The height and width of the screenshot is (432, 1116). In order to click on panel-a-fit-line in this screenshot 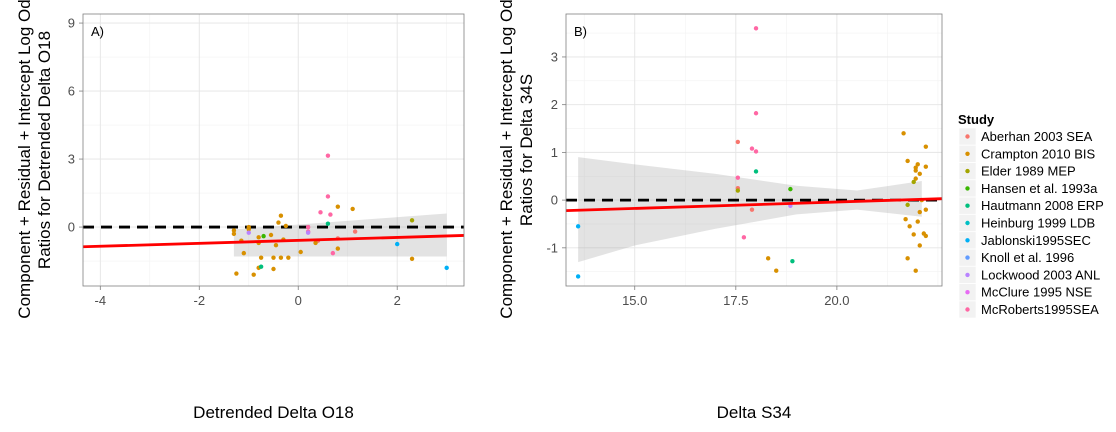, I will do `click(273, 241)`.